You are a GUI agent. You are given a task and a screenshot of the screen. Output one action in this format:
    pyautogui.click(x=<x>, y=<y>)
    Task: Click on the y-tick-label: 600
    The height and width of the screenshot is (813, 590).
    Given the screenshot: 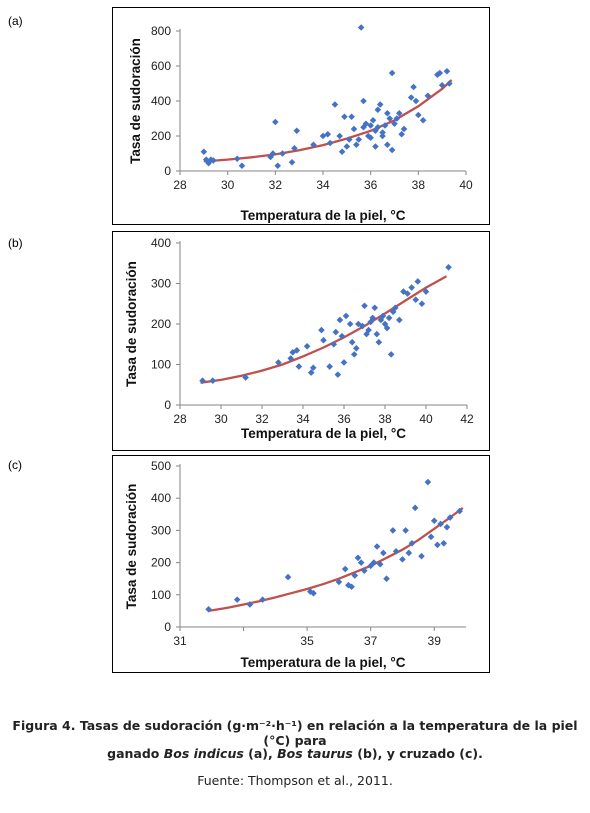 What is the action you would take?
    pyautogui.click(x=161, y=66)
    